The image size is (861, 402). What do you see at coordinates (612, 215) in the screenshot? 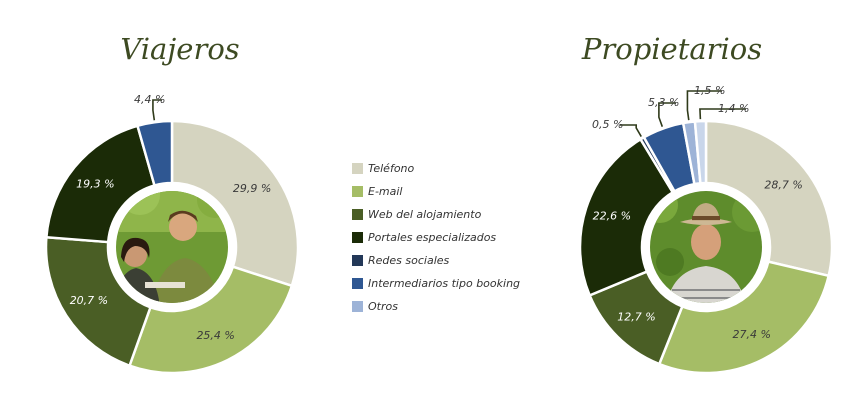
I see `slice-label-propietarios-portales-especializados: 22,6 %` at bounding box center [612, 215].